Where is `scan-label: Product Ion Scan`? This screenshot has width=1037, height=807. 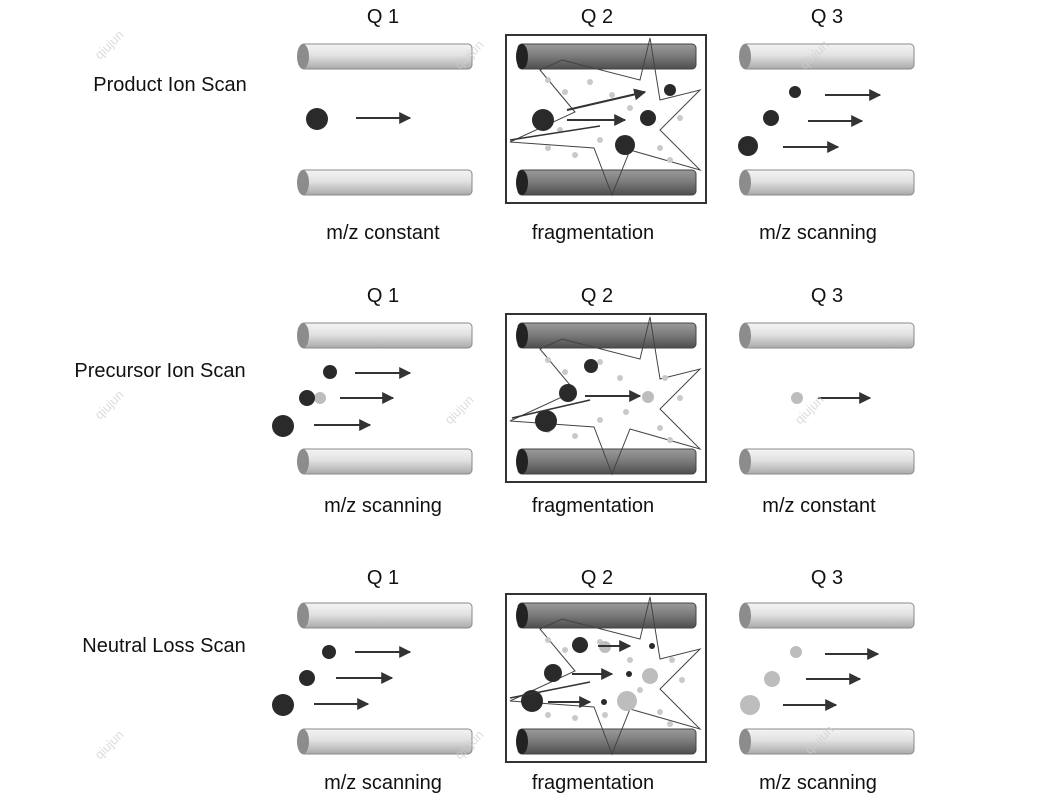 scan-label: Product Ion Scan is located at coordinates (169, 85).